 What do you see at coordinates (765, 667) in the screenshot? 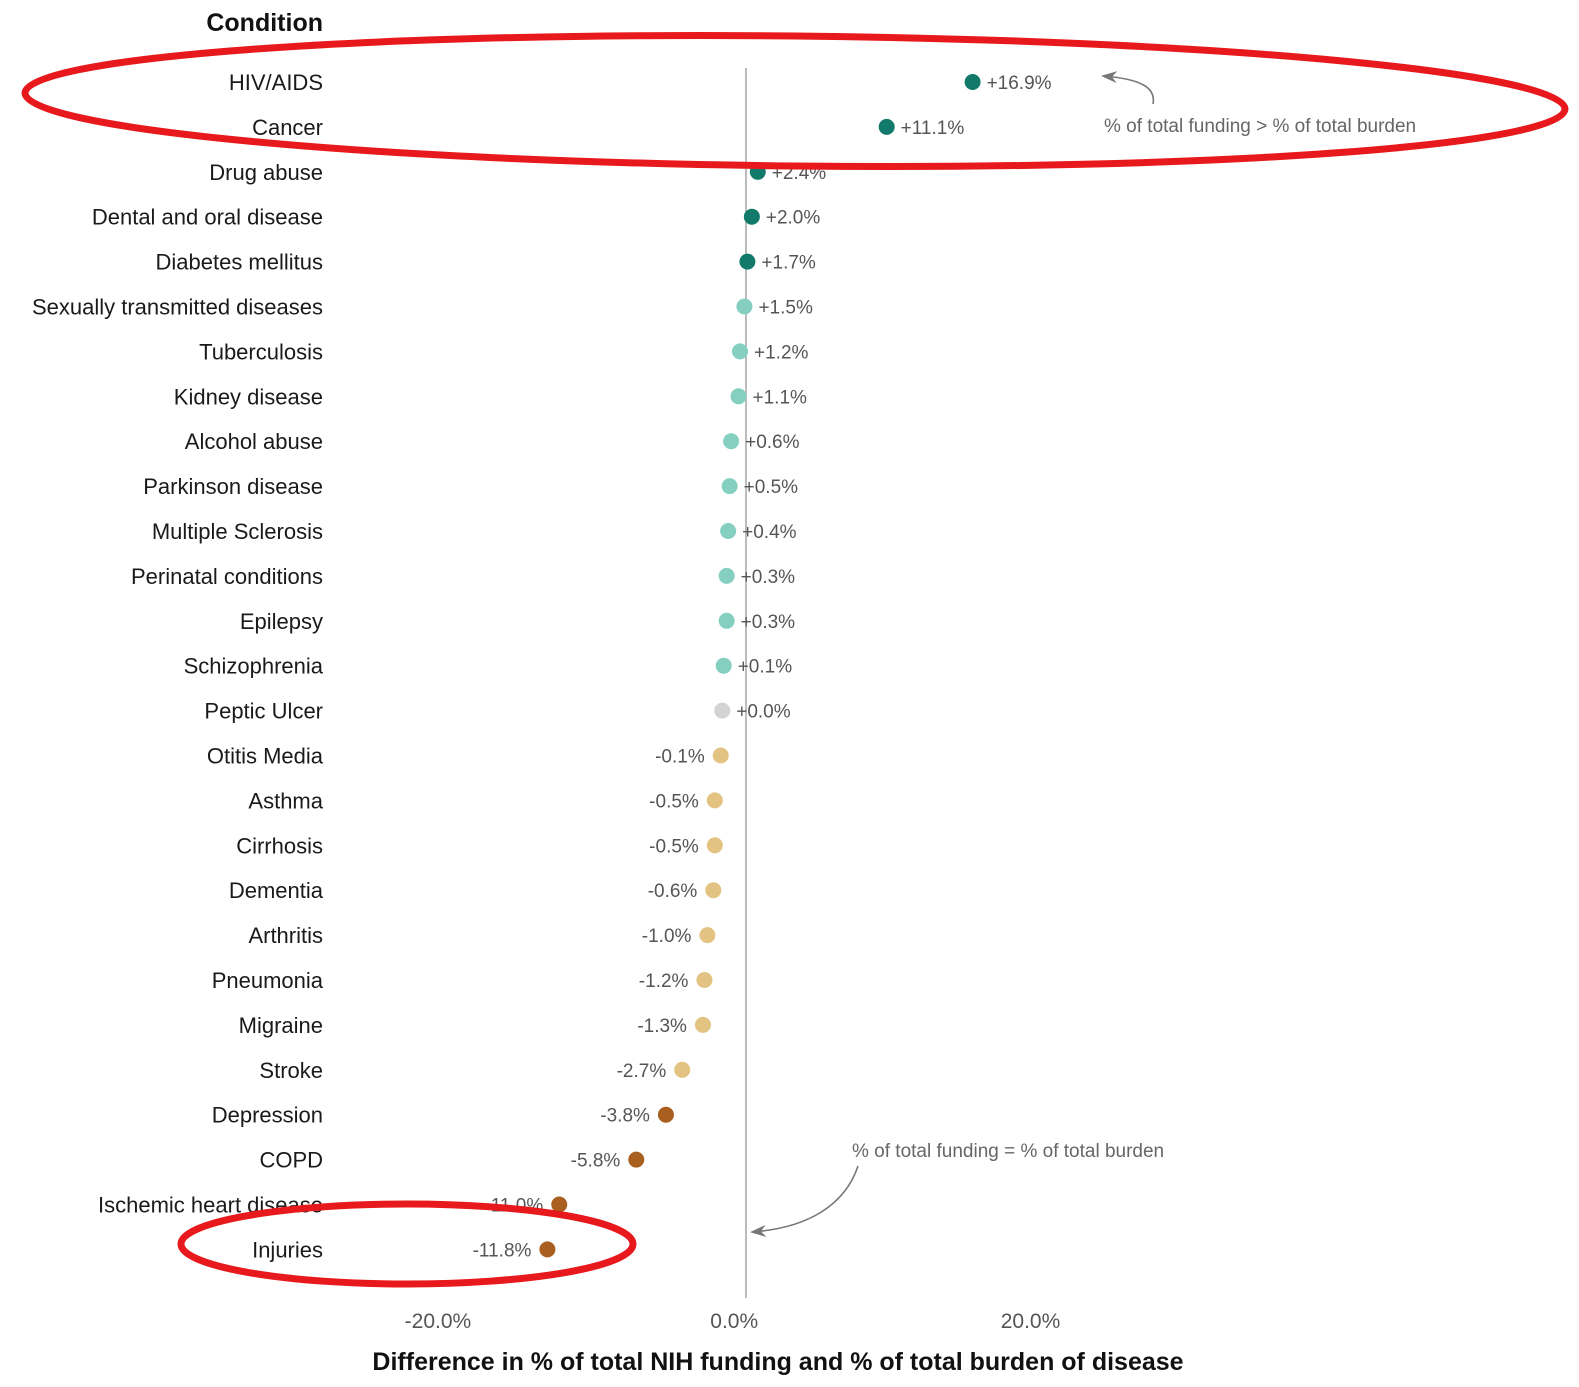
I see `value-label: +0.1%` at bounding box center [765, 667].